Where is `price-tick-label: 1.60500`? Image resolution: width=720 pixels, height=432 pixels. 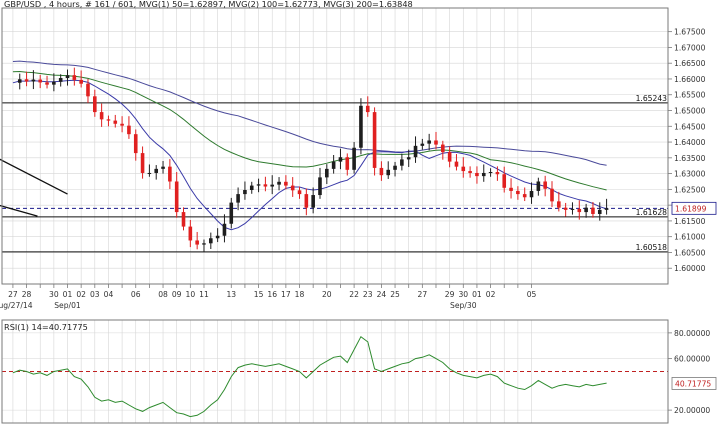
price-tick-label: 1.60500 is located at coordinates (690, 252).